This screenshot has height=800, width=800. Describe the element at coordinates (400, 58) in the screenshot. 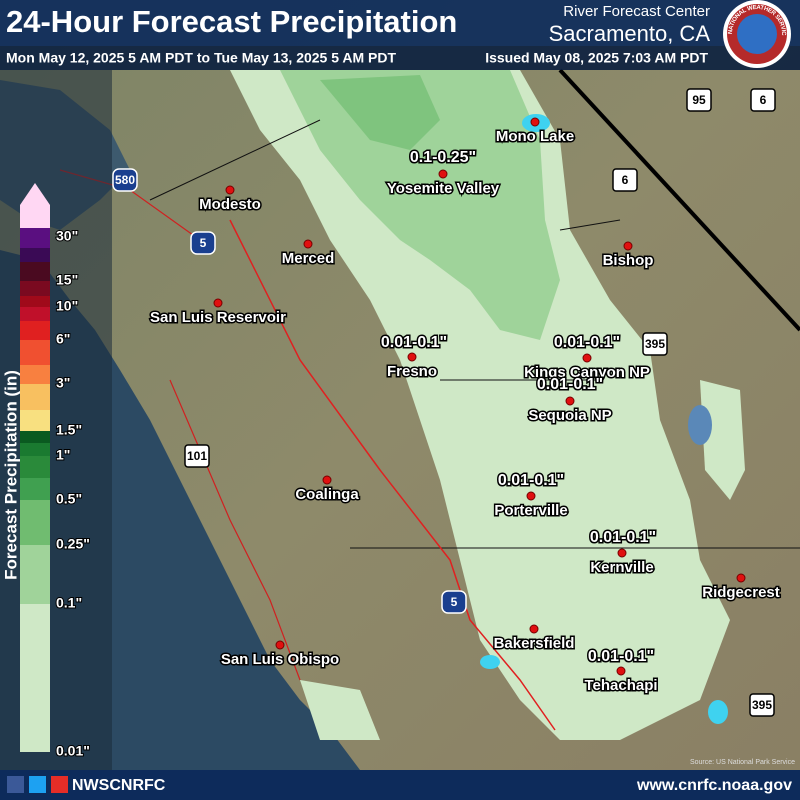

I see `subtitle-bar` at that location.